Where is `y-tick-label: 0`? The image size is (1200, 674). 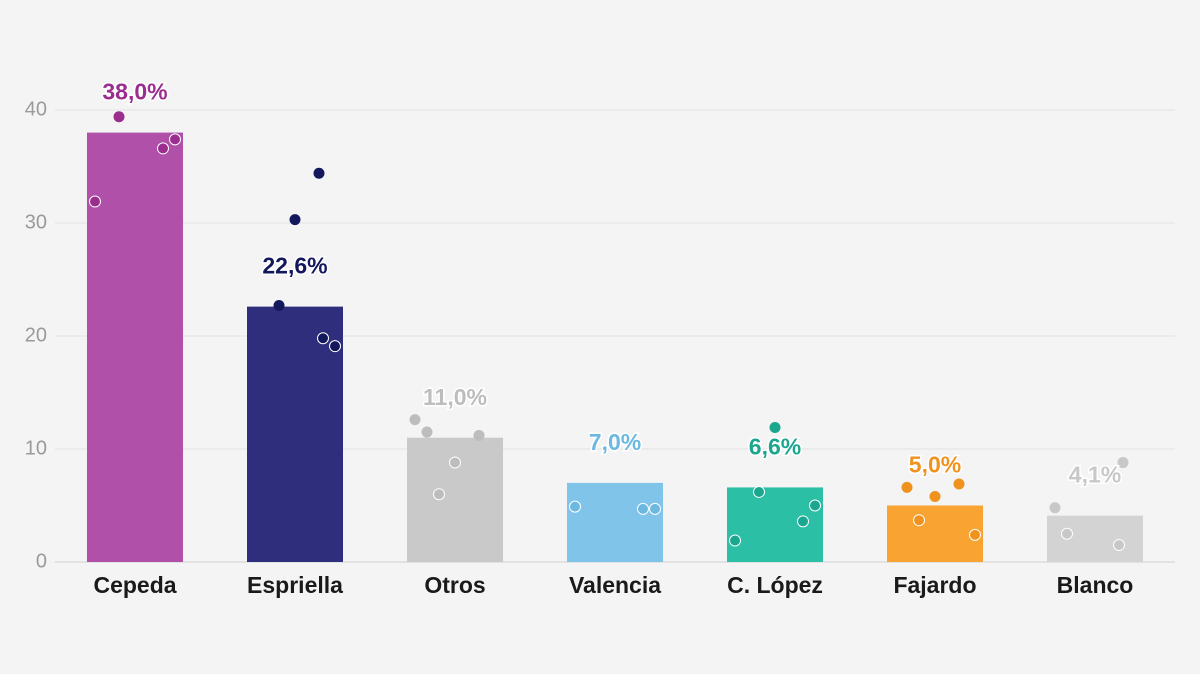
y-tick-label: 0 is located at coordinates (41, 561).